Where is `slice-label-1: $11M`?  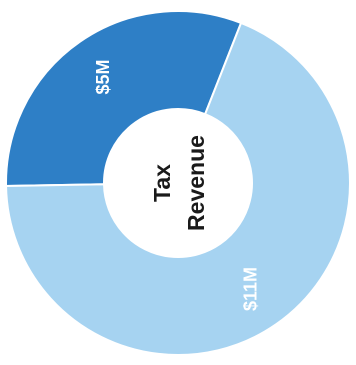
slice-label-1: $11M is located at coordinates (250, 289).